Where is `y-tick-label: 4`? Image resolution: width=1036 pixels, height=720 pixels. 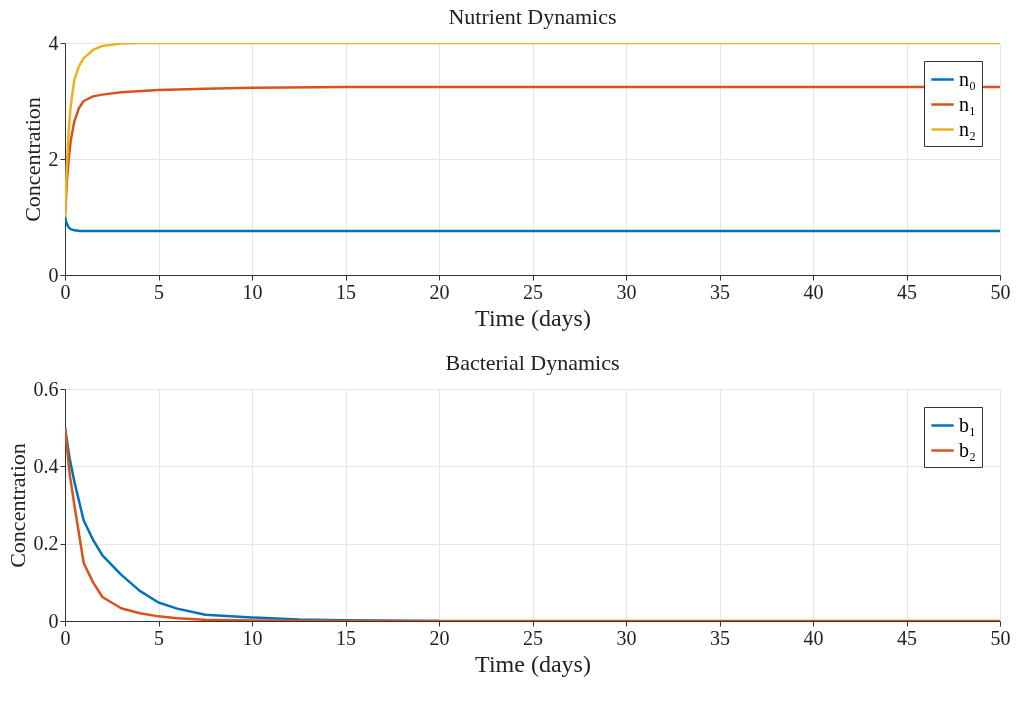 y-tick-label: 4 is located at coordinates (53, 42).